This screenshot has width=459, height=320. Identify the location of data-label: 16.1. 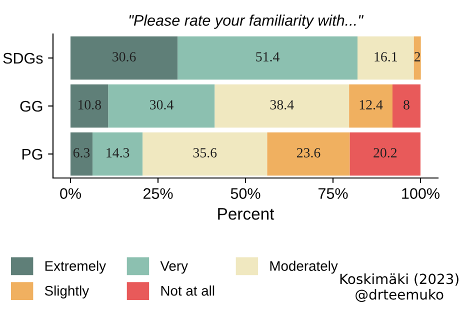
(385, 57).